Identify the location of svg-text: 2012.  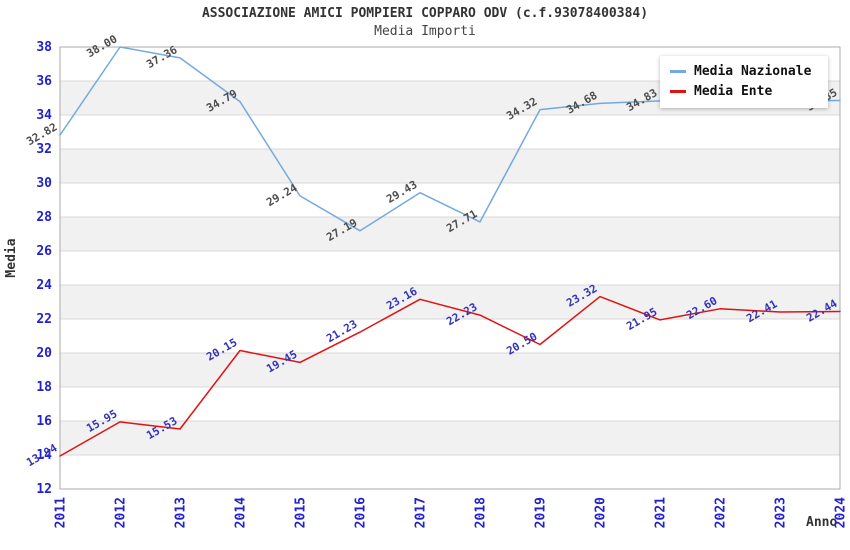
(121, 512).